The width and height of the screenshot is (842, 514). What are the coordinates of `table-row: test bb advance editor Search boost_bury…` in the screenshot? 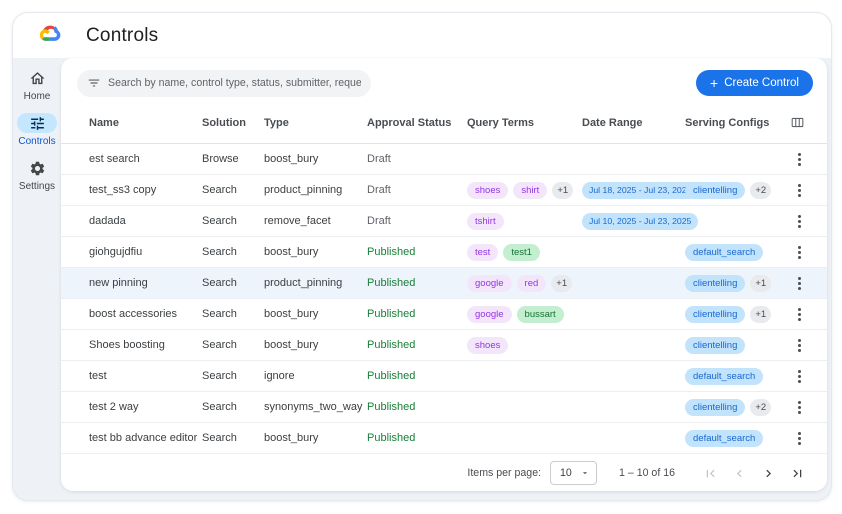 It's located at (444, 438).